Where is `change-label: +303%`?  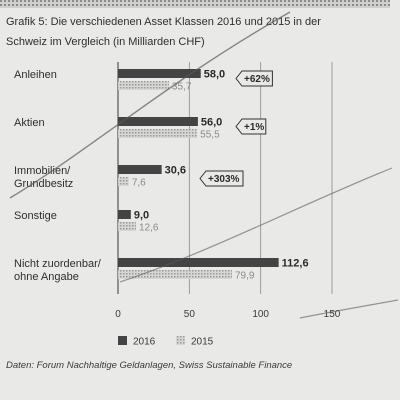 change-label: +303% is located at coordinates (224, 179).